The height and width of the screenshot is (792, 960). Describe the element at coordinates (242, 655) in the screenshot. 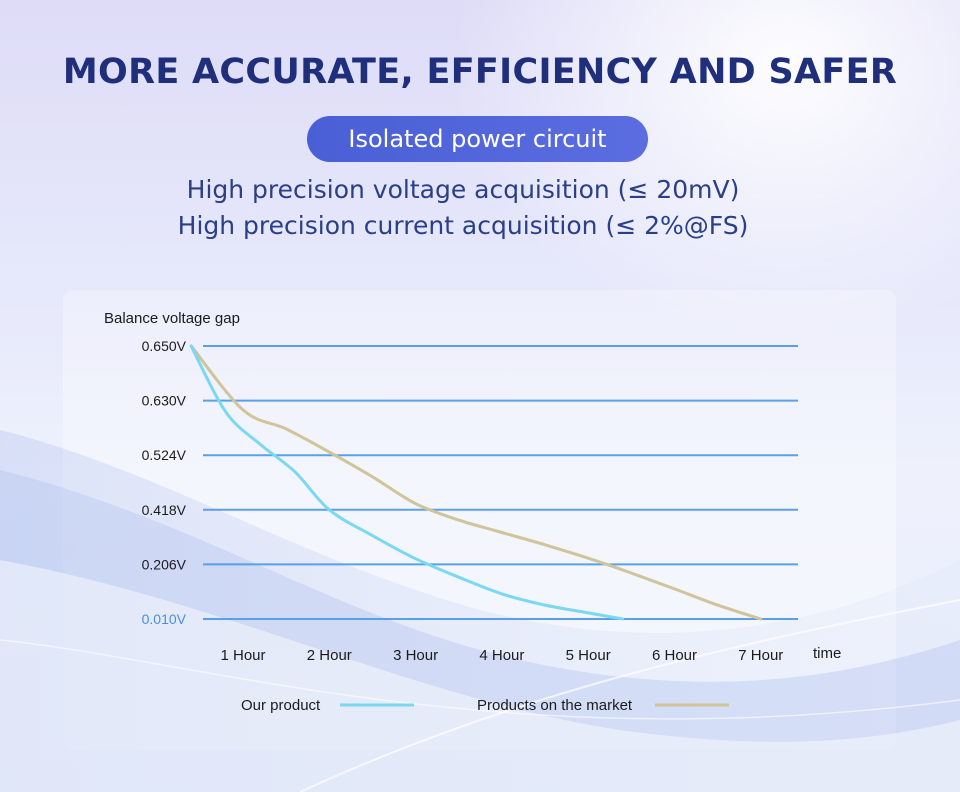

I see `x-tick-label: 1 Hour` at that location.